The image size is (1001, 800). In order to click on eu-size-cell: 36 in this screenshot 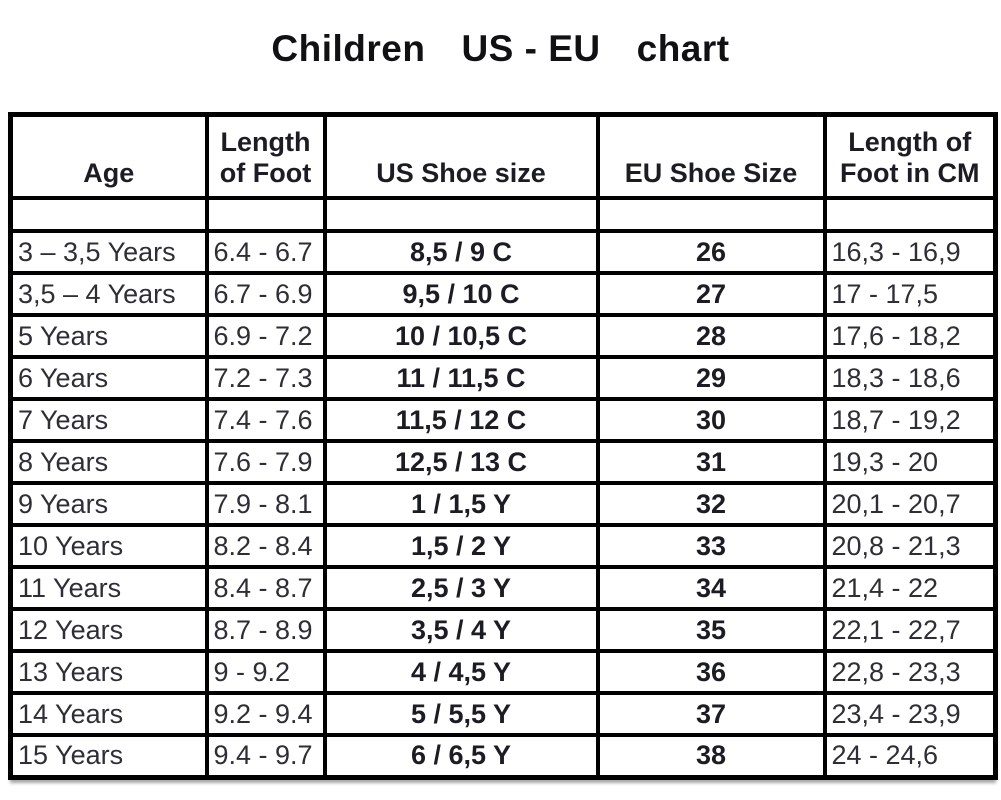, I will do `click(711, 672)`.